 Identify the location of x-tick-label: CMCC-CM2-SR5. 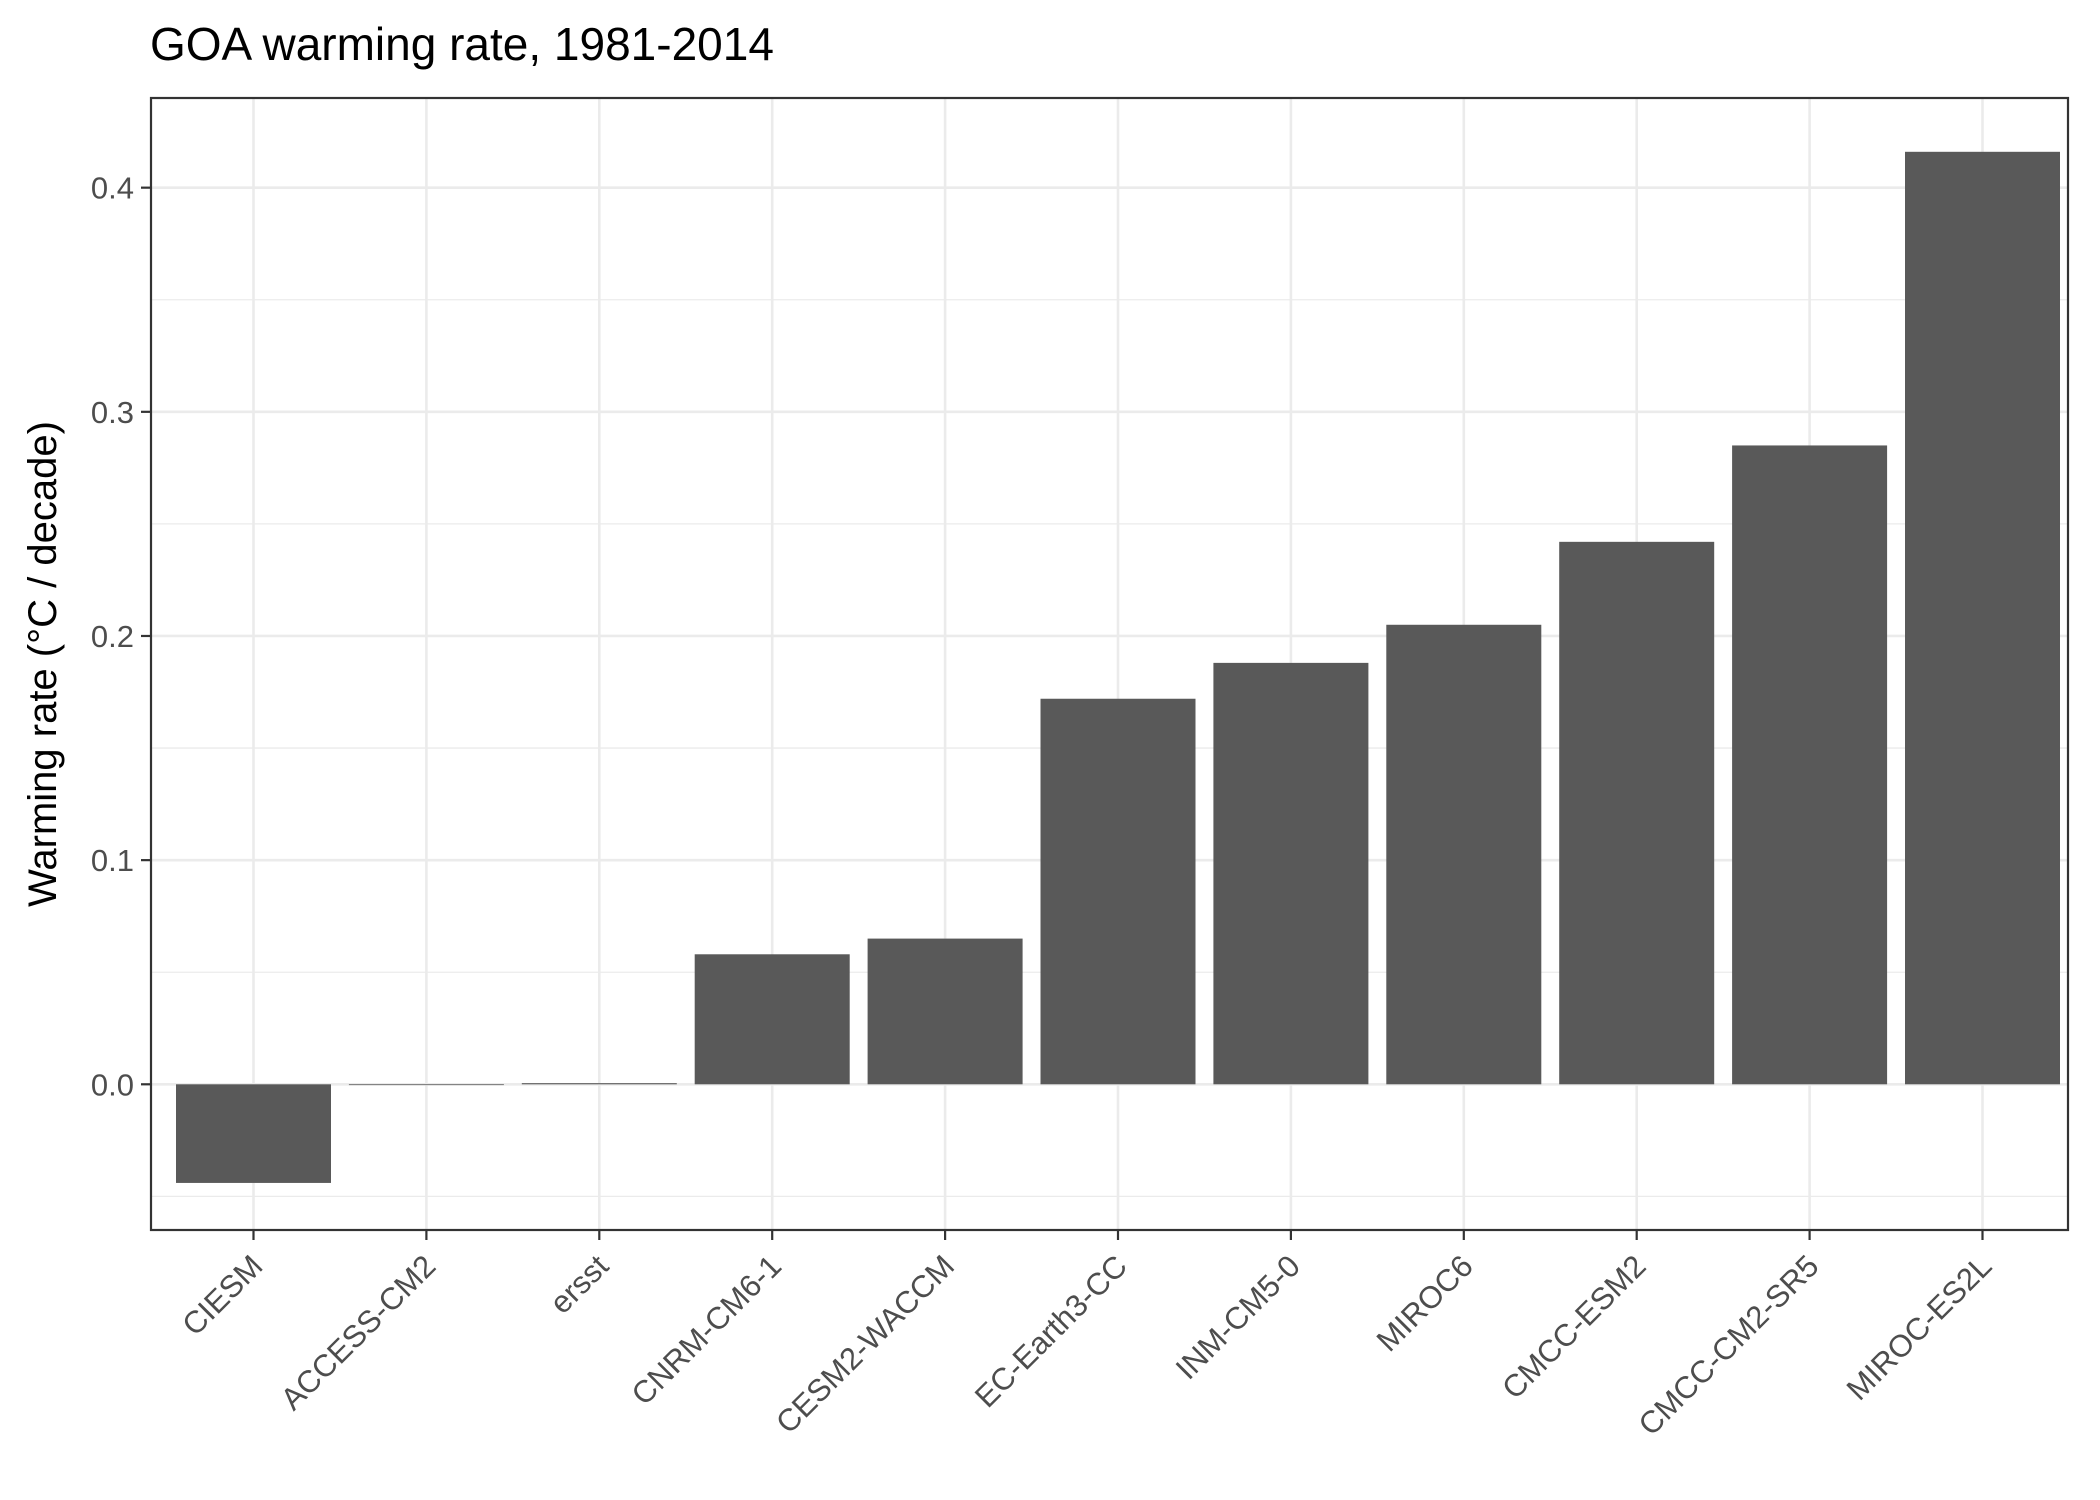
(1729, 1345).